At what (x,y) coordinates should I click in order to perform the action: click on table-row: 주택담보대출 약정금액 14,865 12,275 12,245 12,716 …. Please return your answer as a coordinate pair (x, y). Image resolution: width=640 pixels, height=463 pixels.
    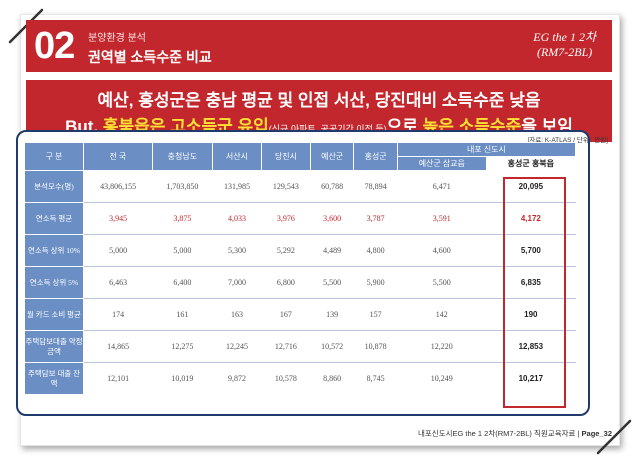
    Looking at the image, I should click on (300, 346).